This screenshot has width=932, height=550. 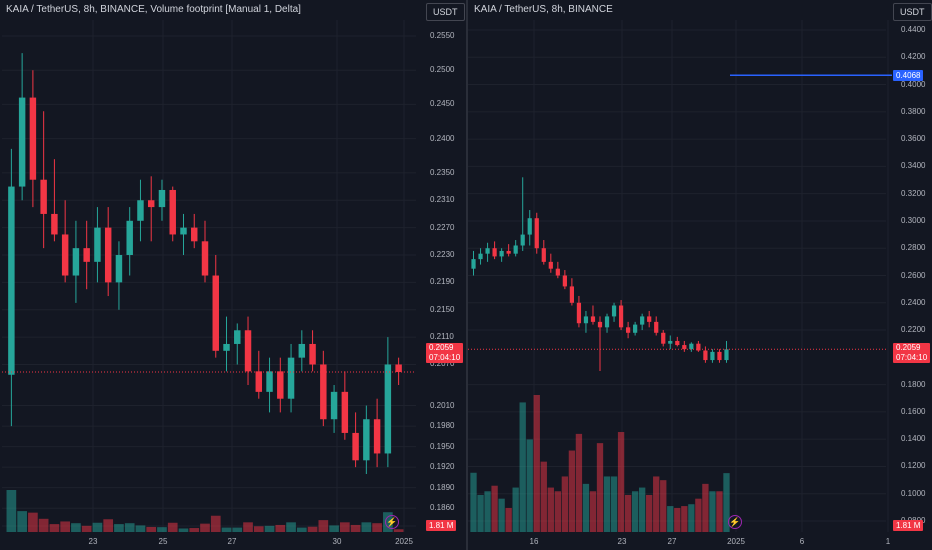 What do you see at coordinates (543, 9) in the screenshot?
I see `right-symbol-title: KAIA / TetherUS, 8h, BINANCE` at bounding box center [543, 9].